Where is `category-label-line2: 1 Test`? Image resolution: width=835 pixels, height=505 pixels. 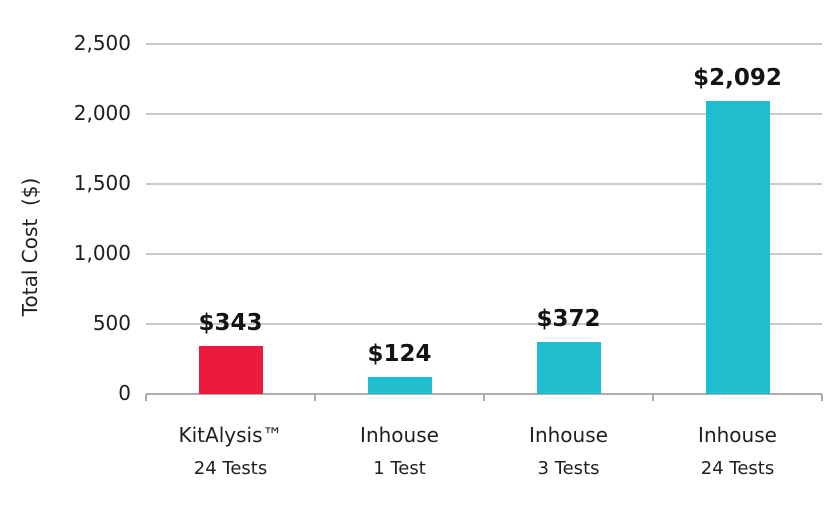
category-label-line2: 1 Test is located at coordinates (399, 468).